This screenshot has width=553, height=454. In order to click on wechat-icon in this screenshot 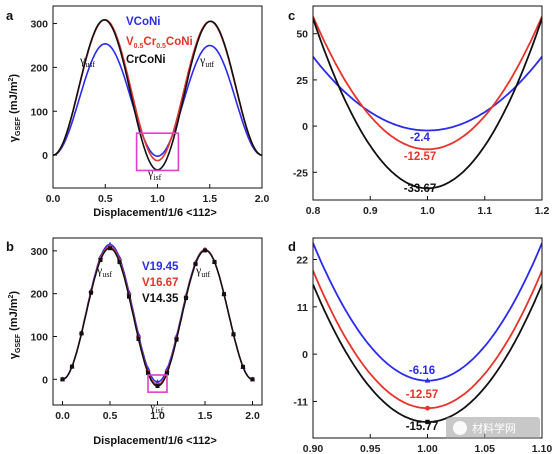, I will do `click(460, 428)`.